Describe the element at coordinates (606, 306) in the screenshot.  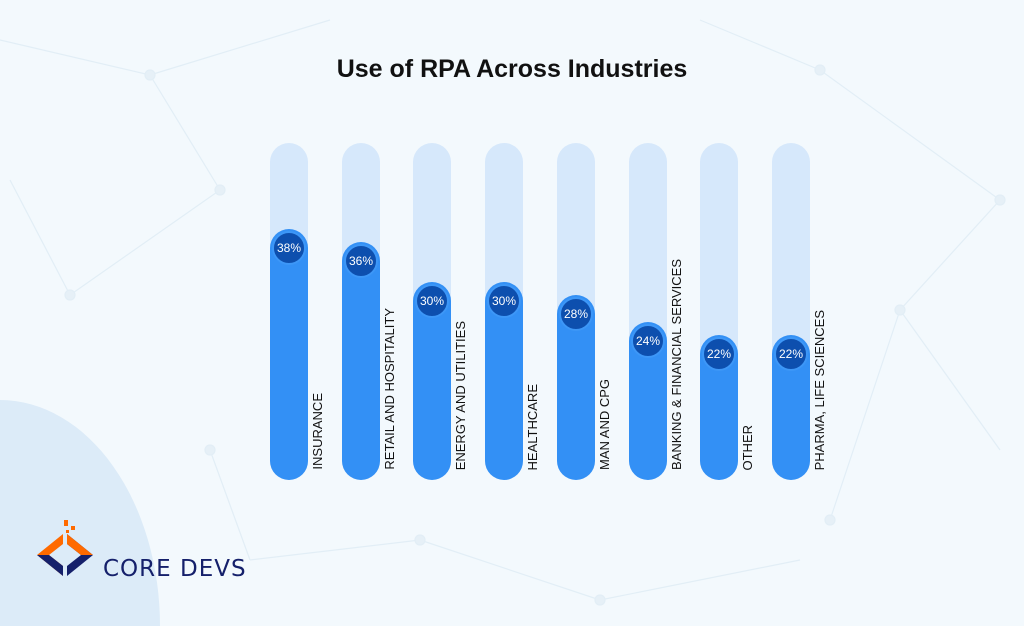
I see `category-label-wrap: MAN AND CPG` at that location.